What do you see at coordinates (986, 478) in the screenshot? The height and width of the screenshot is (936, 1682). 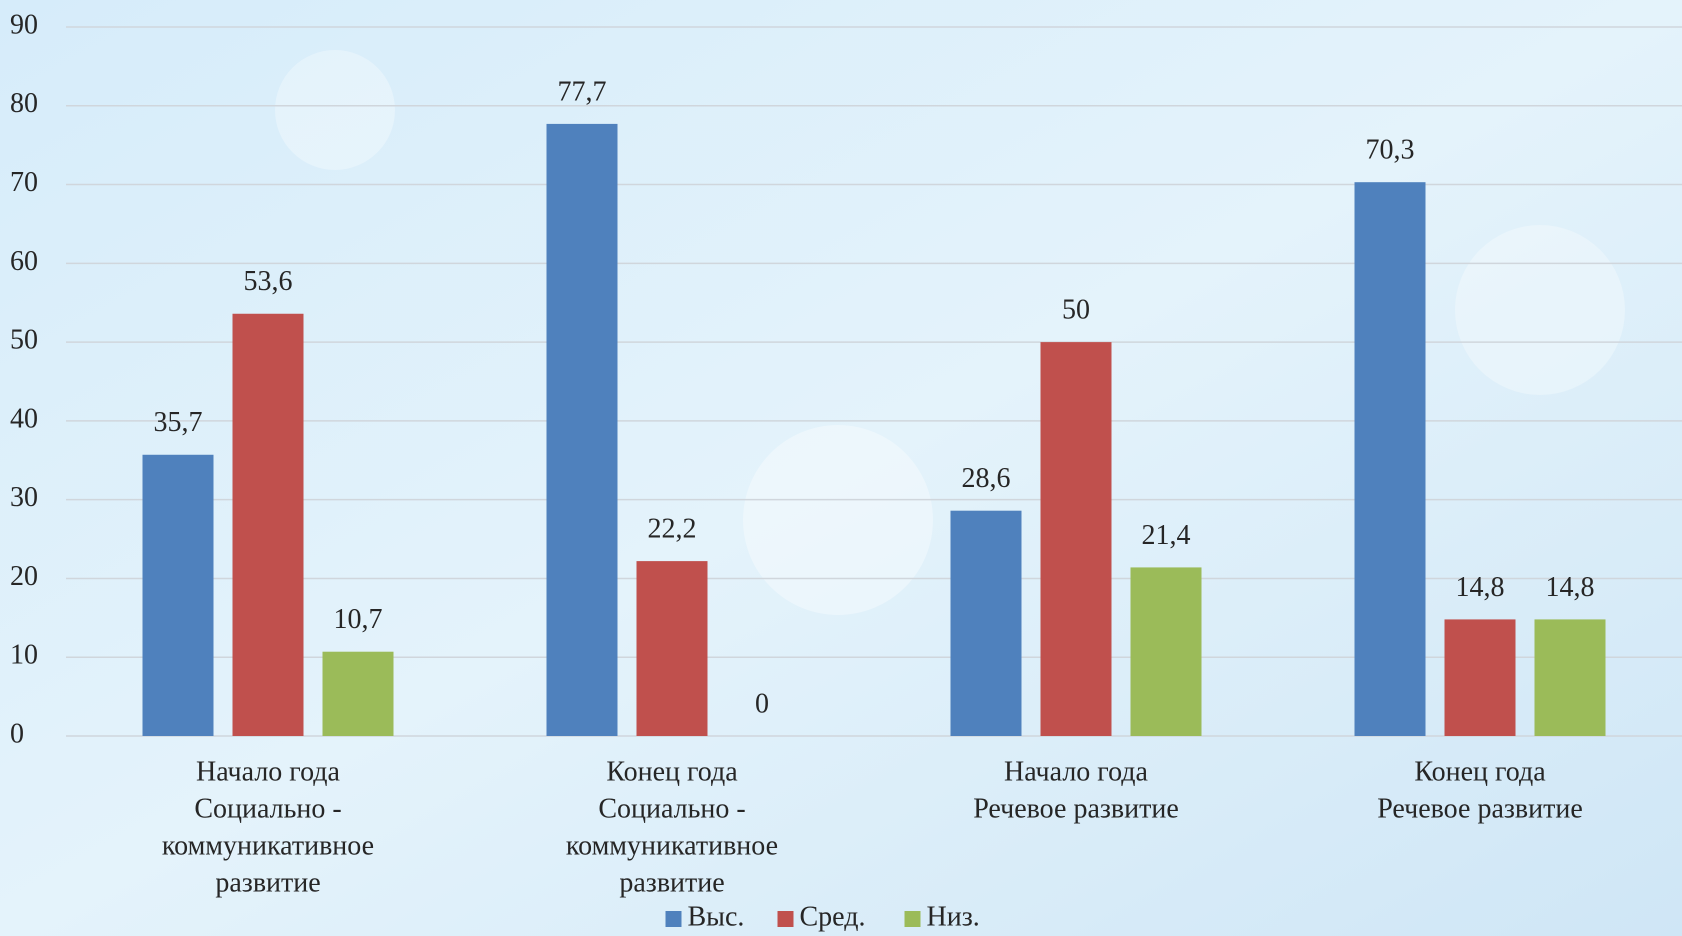 I see `data-label: 28,6` at bounding box center [986, 478].